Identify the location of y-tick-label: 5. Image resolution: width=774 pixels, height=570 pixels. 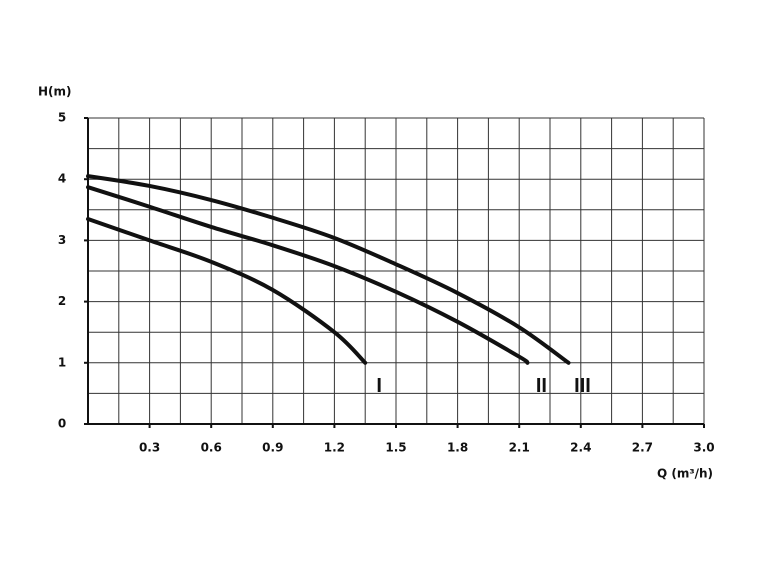
(62, 118).